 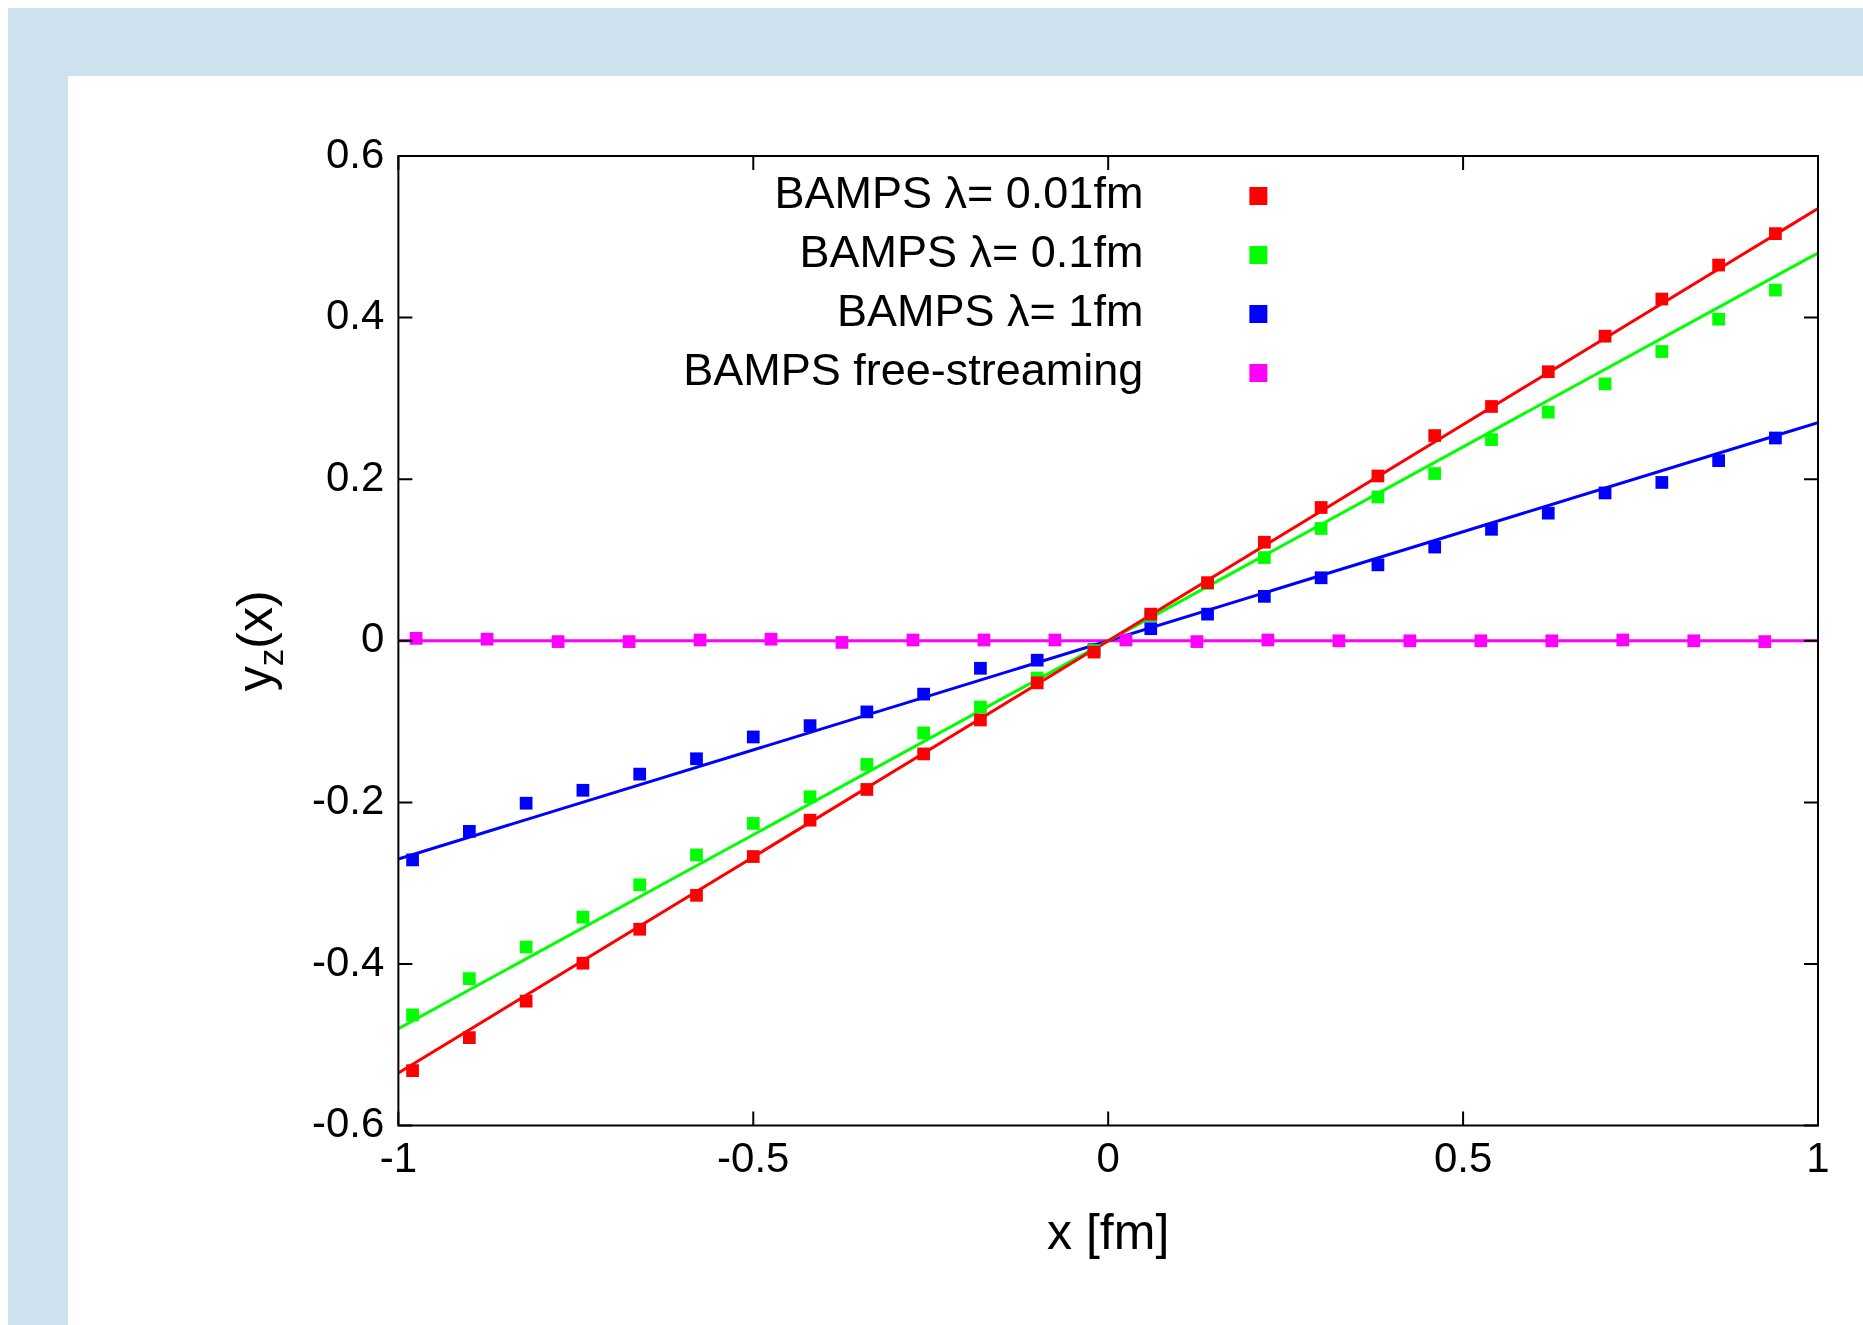 What do you see at coordinates (753, 1158) in the screenshot?
I see `x-tick-label: -0.5` at bounding box center [753, 1158].